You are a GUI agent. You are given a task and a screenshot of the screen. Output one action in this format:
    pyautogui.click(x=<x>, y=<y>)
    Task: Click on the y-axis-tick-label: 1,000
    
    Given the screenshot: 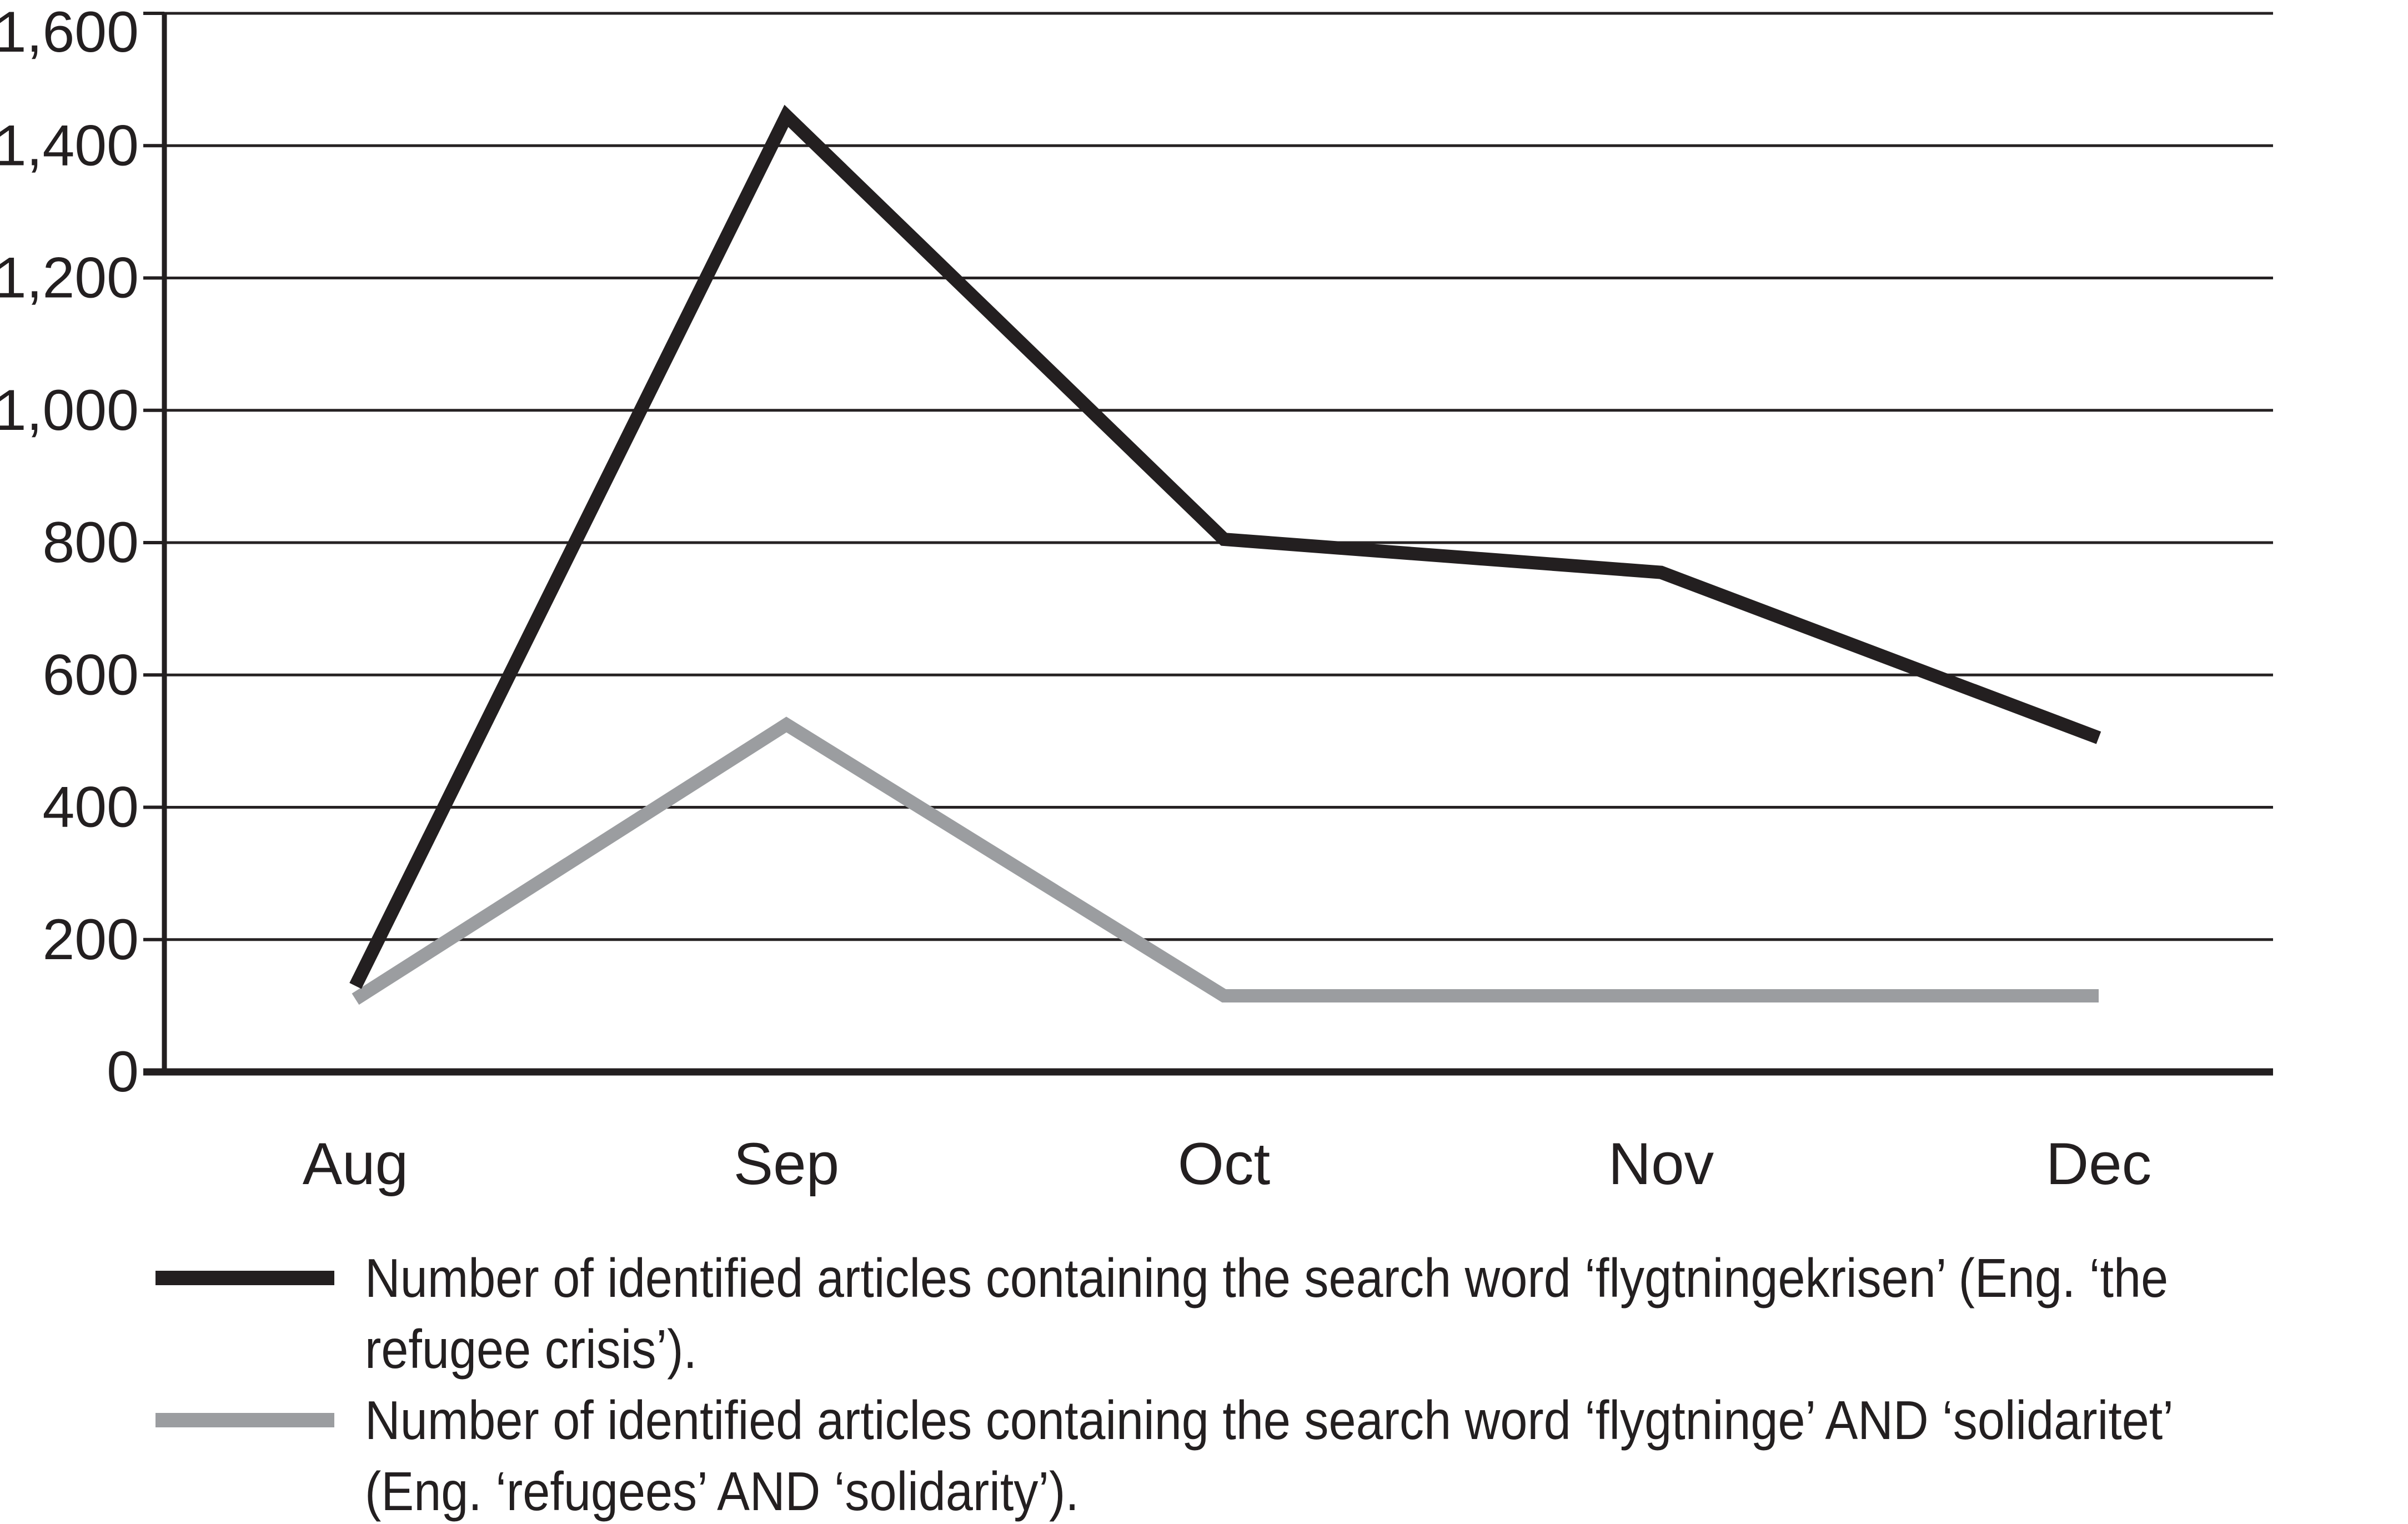 What is the action you would take?
    pyautogui.click(x=69, y=410)
    